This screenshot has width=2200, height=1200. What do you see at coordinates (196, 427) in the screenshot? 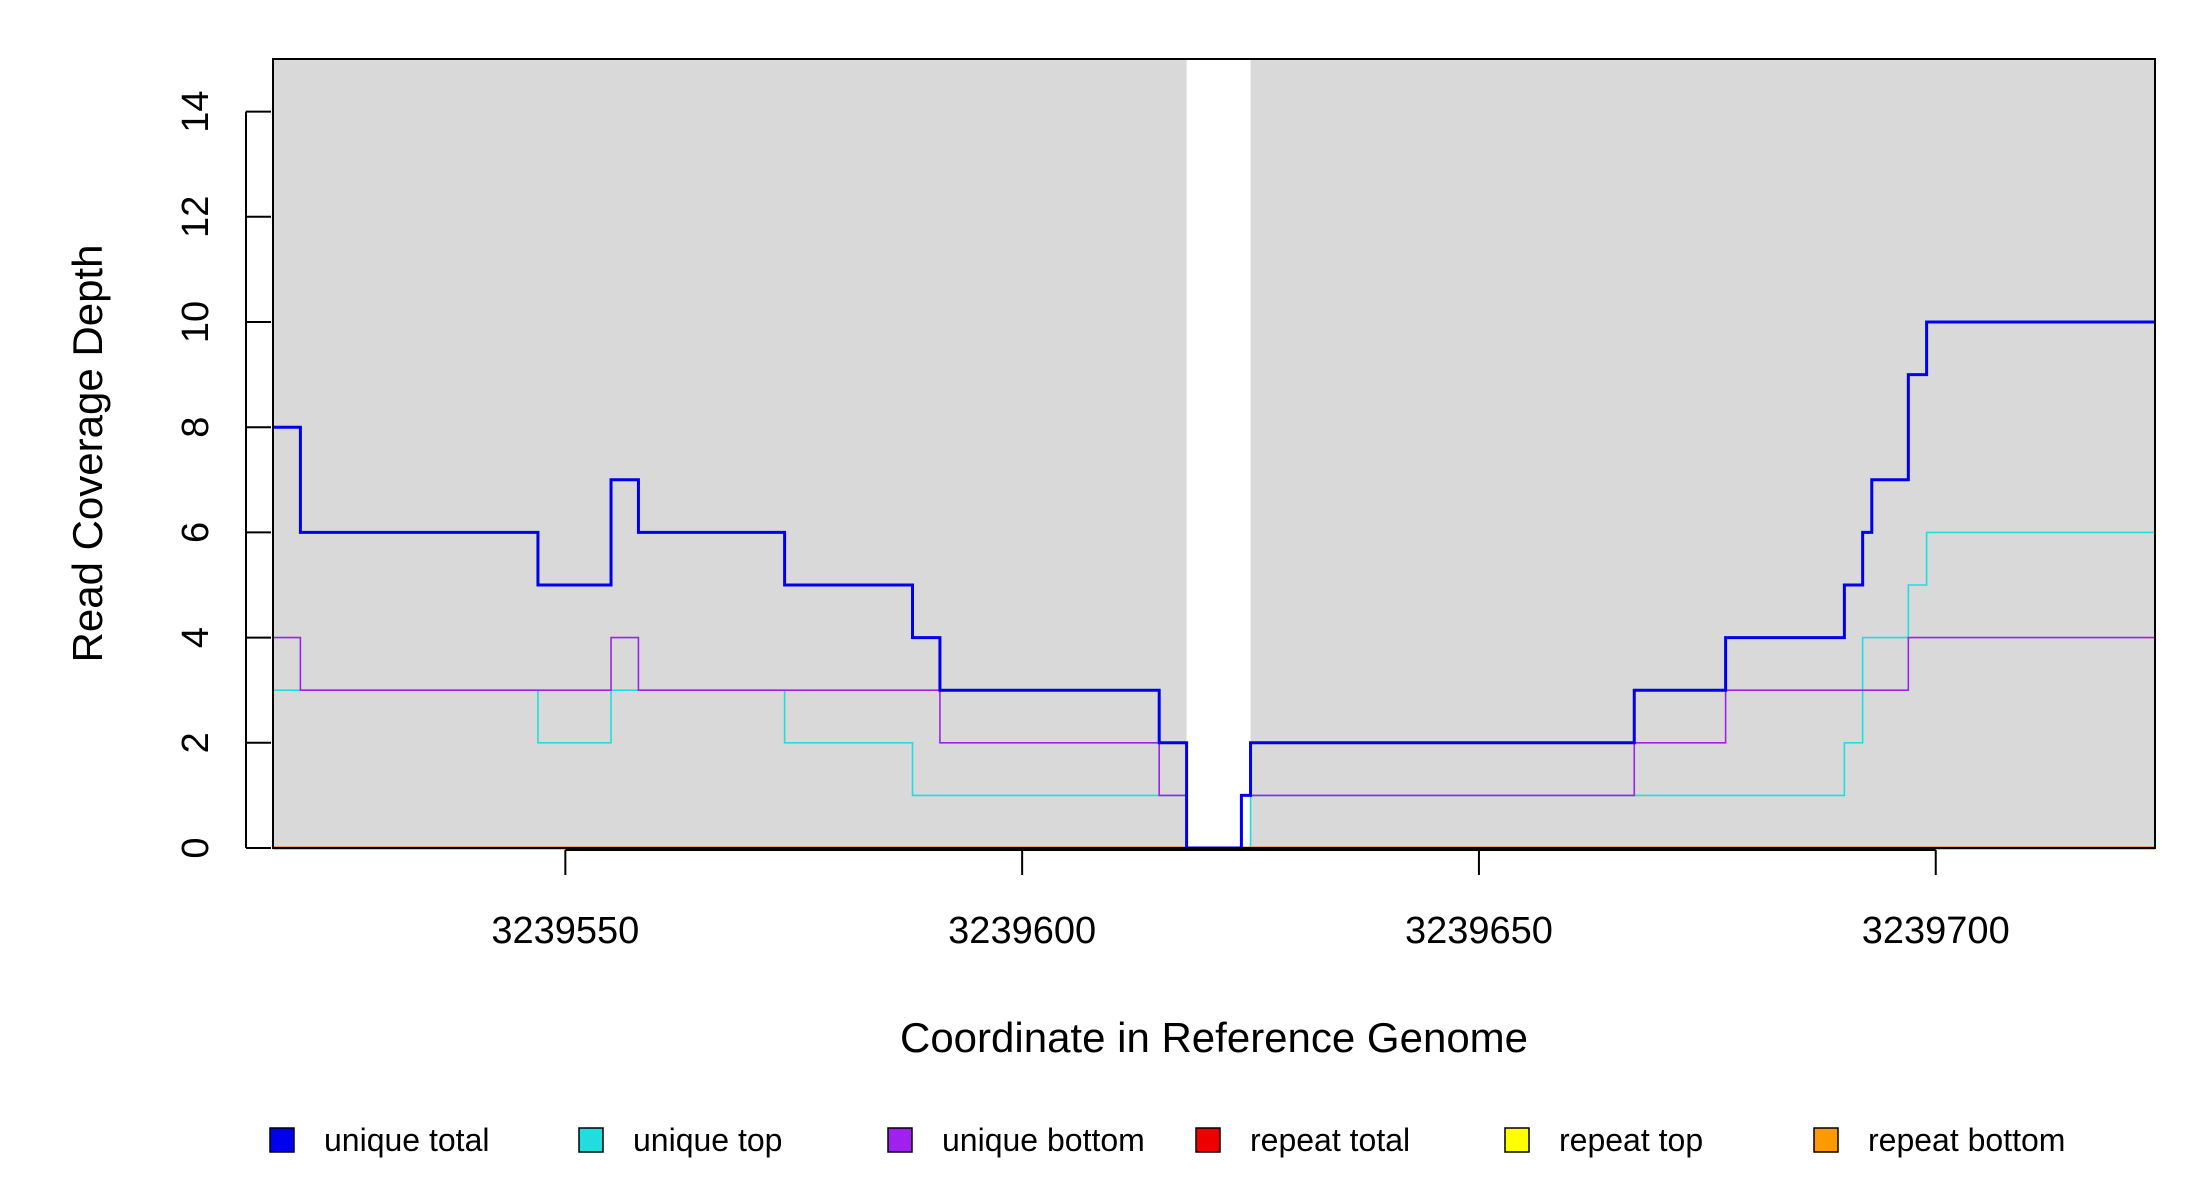
I see `y-tick-label: 8` at bounding box center [196, 427].